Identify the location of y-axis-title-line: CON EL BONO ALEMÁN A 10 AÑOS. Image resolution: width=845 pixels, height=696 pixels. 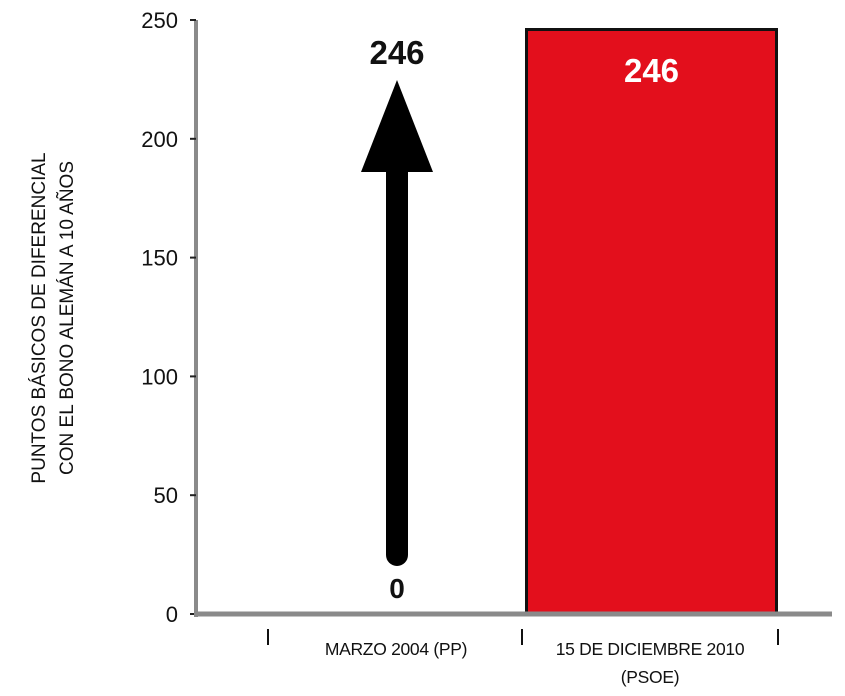
(67, 318).